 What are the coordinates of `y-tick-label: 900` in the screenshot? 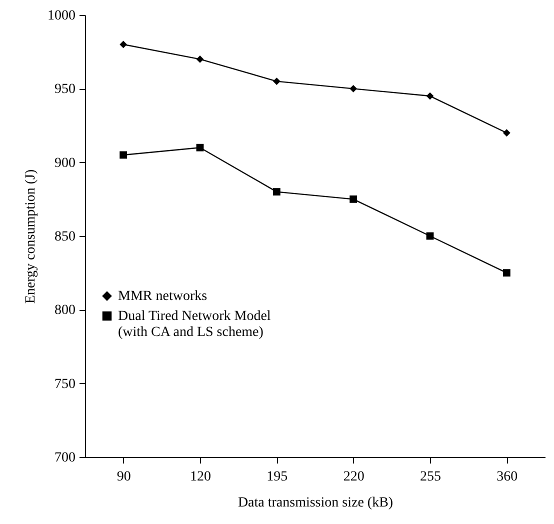 It's located at (65, 163).